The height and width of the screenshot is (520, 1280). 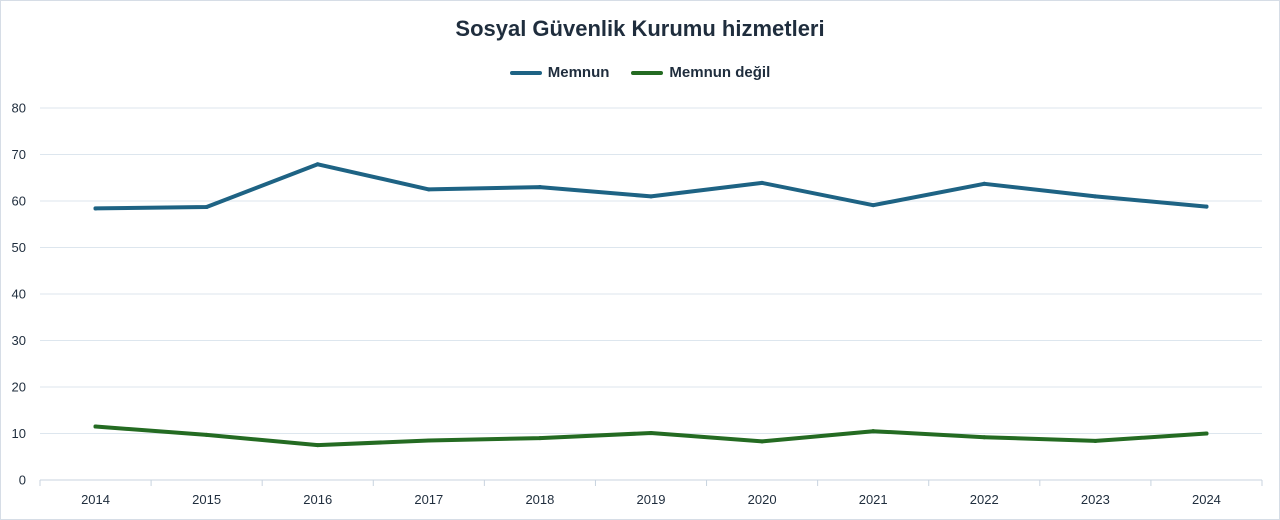 What do you see at coordinates (1095, 499) in the screenshot?
I see `x-tick-label-2023: 2023` at bounding box center [1095, 499].